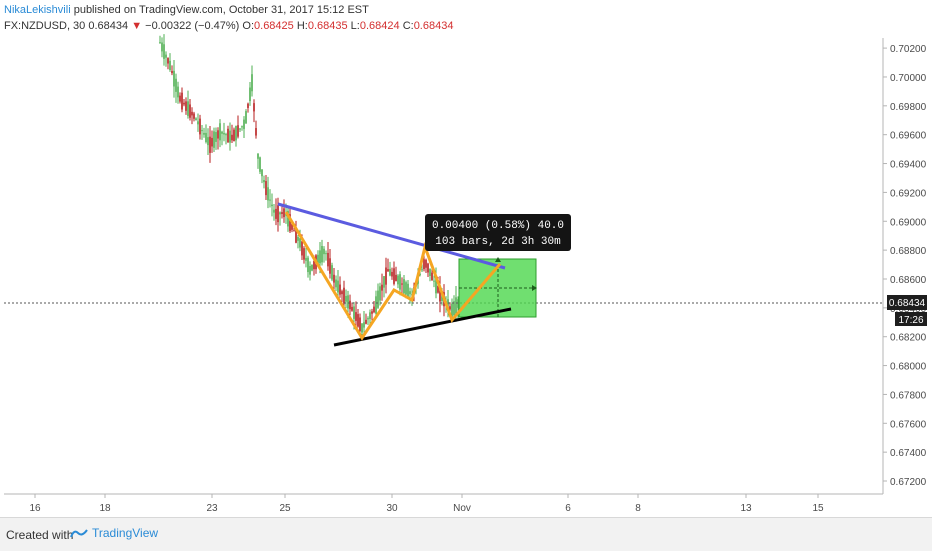 Image resolution: width=932 pixels, height=551 pixels. What do you see at coordinates (379, 26) in the screenshot?
I see `low-value: 0.68424` at bounding box center [379, 26].